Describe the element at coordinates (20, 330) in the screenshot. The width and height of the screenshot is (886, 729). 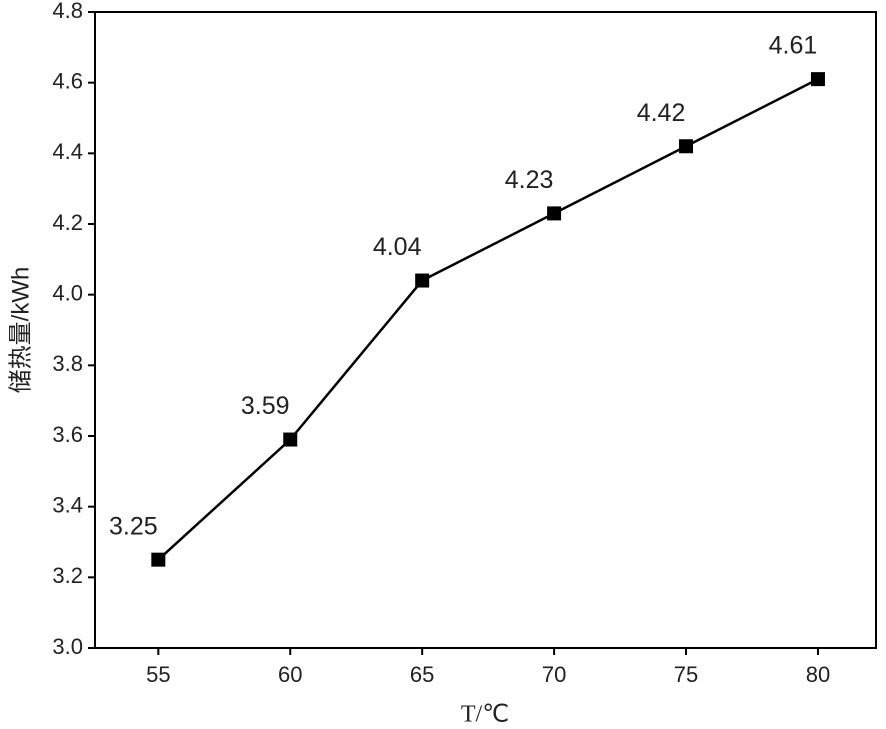
I see `y-axis-label: 储热量/kWh` at that location.